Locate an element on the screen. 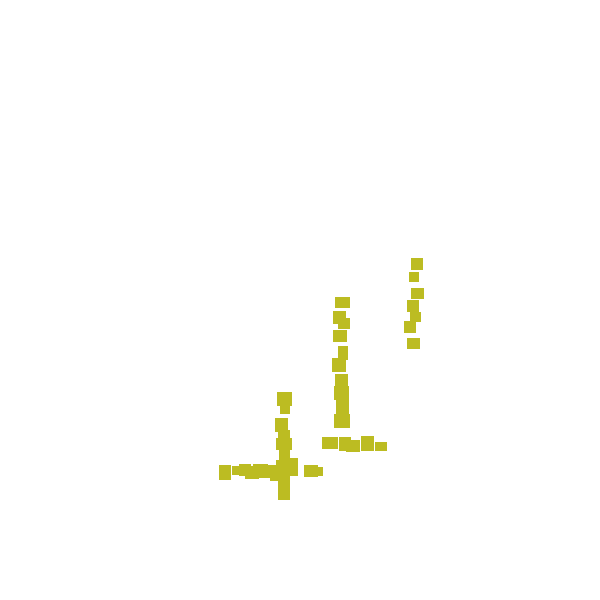 This screenshot has width=600, height=600. stroke-left-vertical is located at coordinates (283, 446).